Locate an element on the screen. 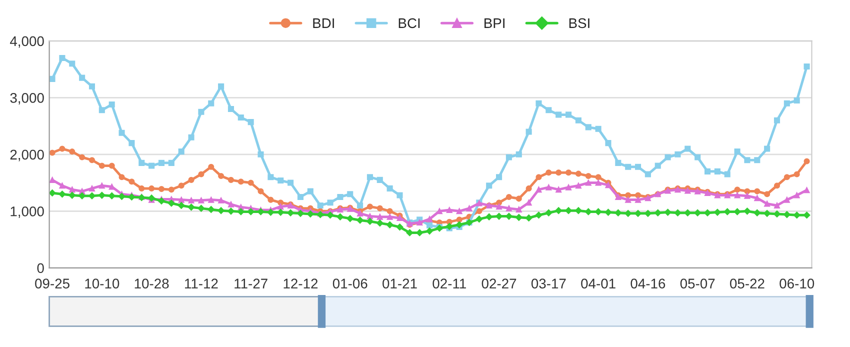  y-tick-label: 0 is located at coordinates (40, 268).